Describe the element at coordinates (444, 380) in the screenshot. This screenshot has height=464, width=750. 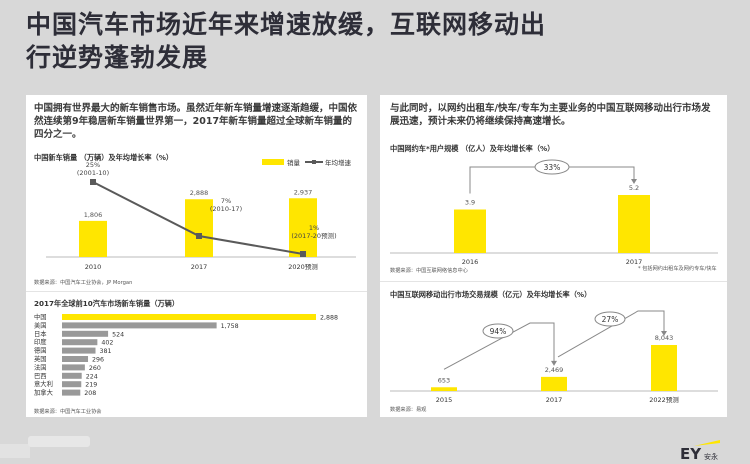
I see `chart4-bar-value: 653` at that location.